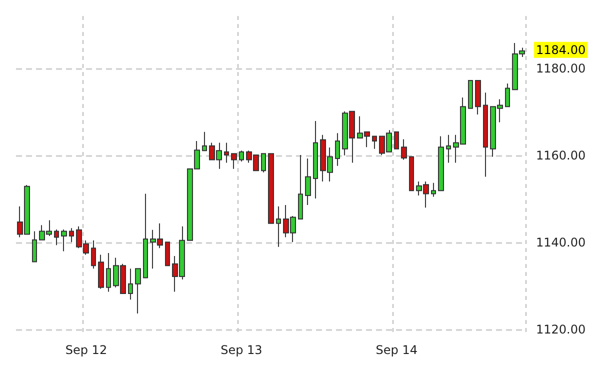  Describe the element at coordinates (561, 243) in the screenshot. I see `y-tick-label: 1140.00` at that location.